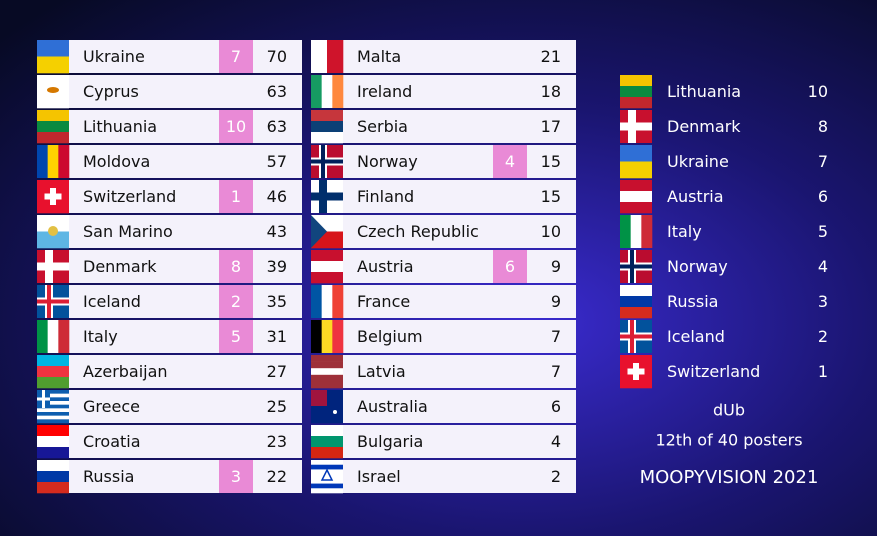  I want to click on country-name: Switzerland, so click(713, 371).